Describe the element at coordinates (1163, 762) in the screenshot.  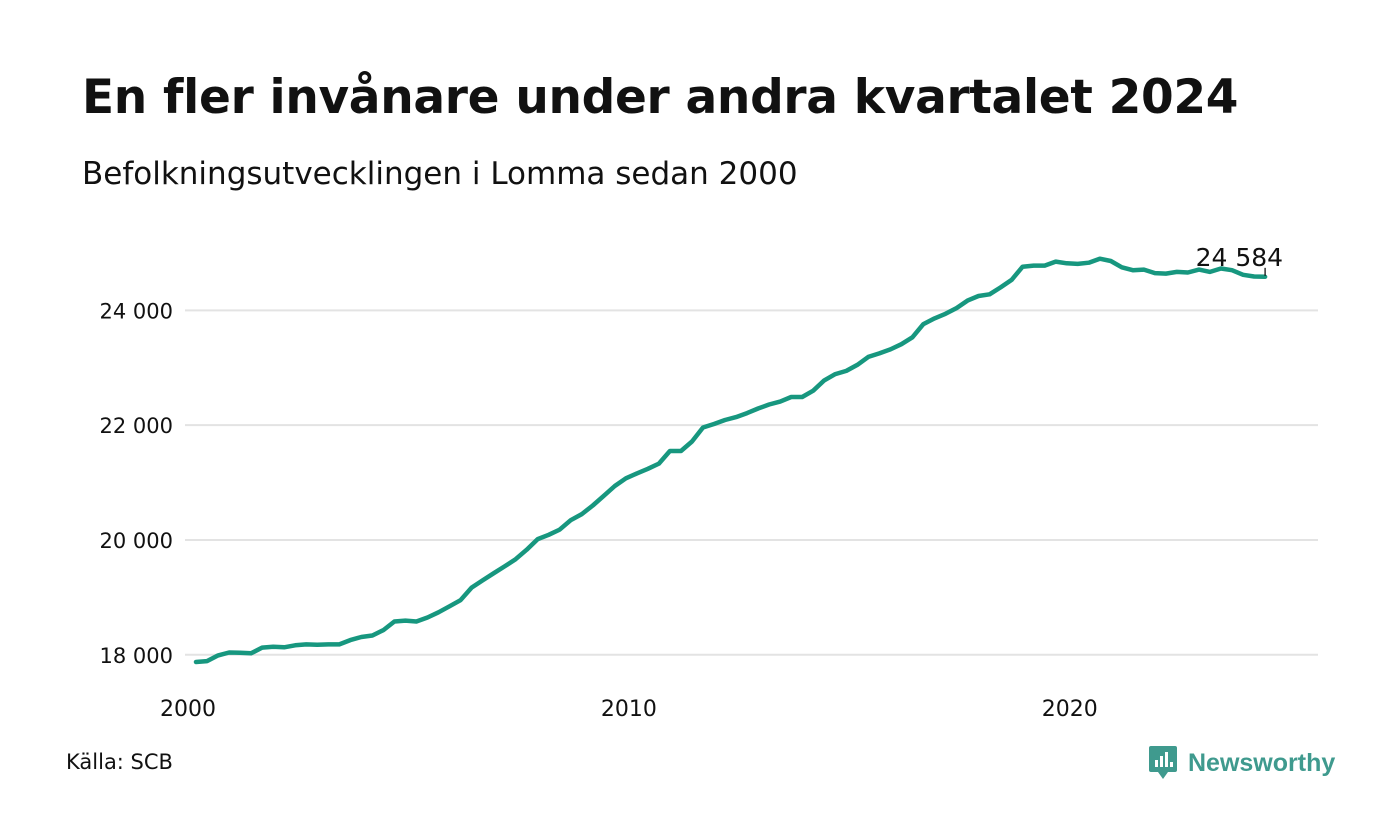
I see `newsworthy-logo-icon` at that location.